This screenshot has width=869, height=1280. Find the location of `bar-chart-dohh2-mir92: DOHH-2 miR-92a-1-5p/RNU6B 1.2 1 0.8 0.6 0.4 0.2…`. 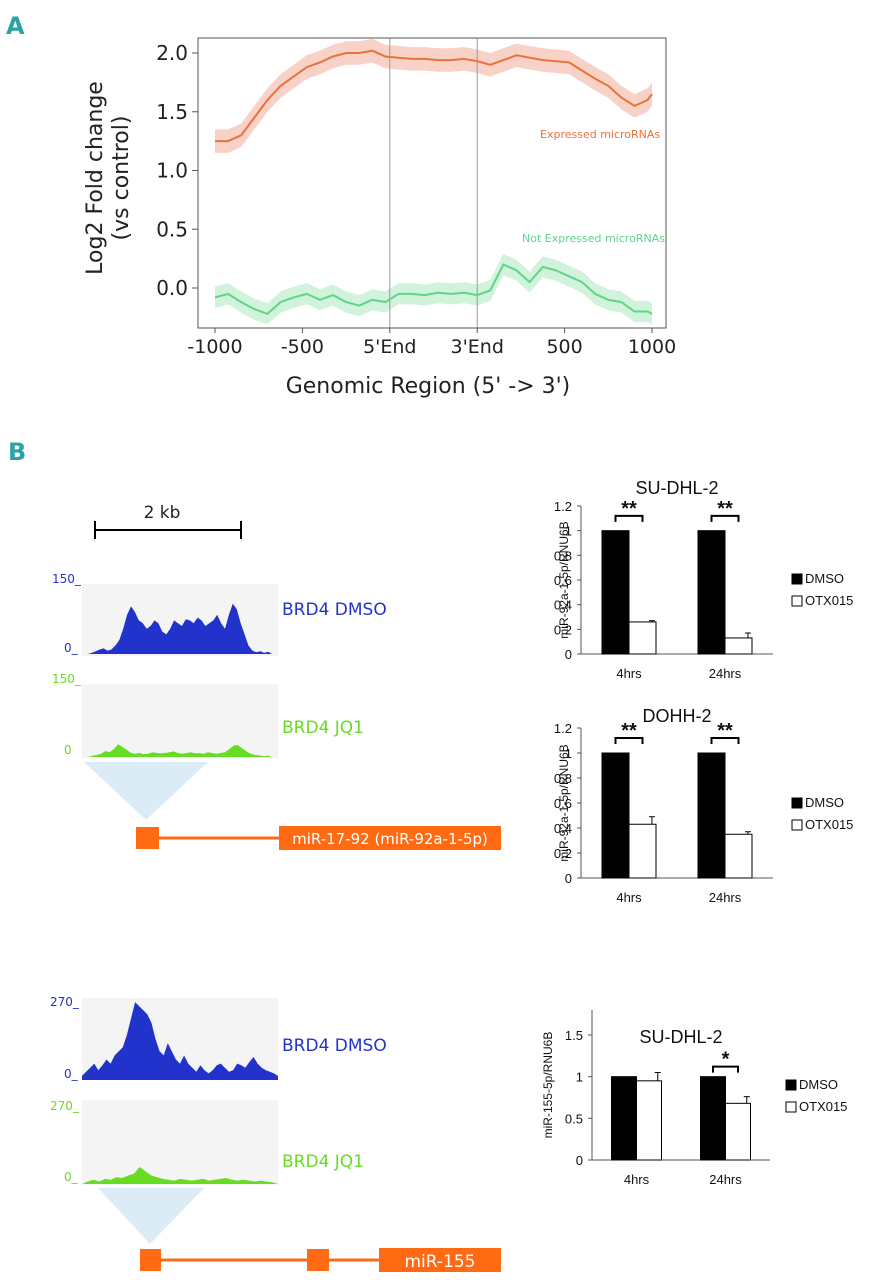

bar-chart-dohh2-mir92: DOHH-2 miR-92a-1-5p/RNU6B 1.2 1 0.8 0.6 0.4 0.2… is located at coordinates (704, 805).